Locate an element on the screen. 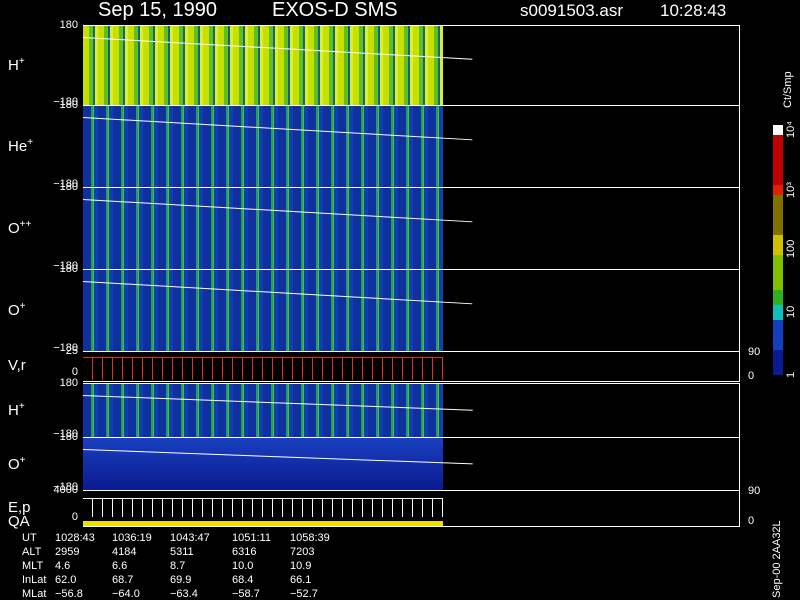  y-top-label: 25 is located at coordinates (71, 351).